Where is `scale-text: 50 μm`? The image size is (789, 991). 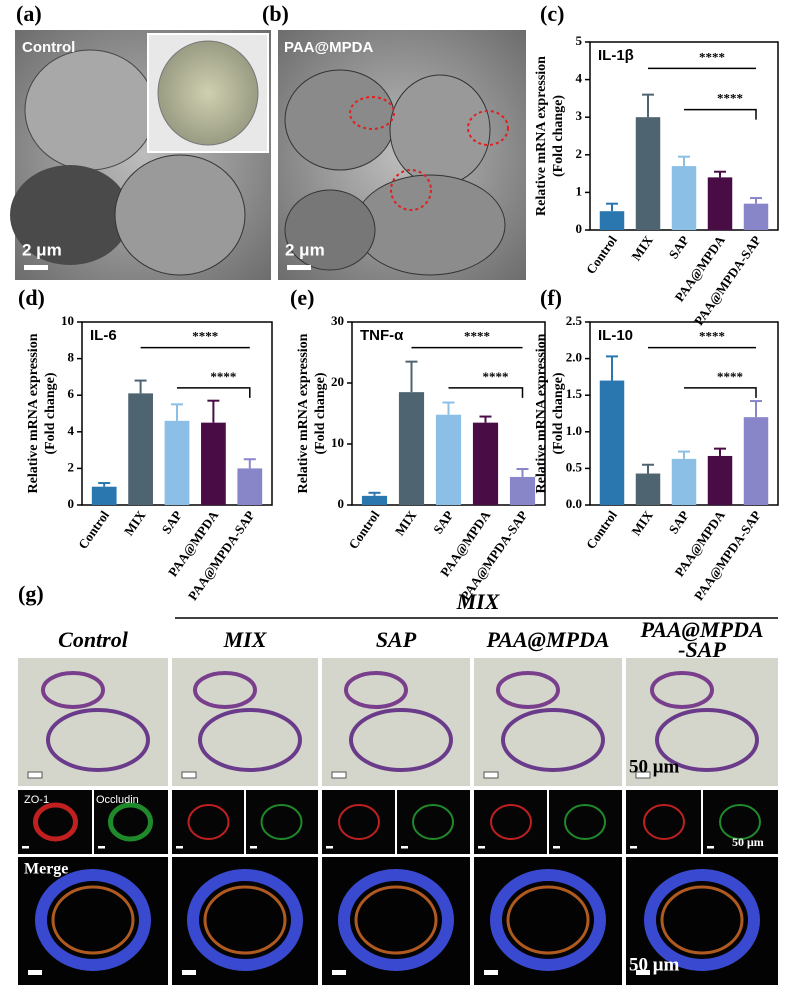
scale-text: 50 μm is located at coordinates (654, 766).